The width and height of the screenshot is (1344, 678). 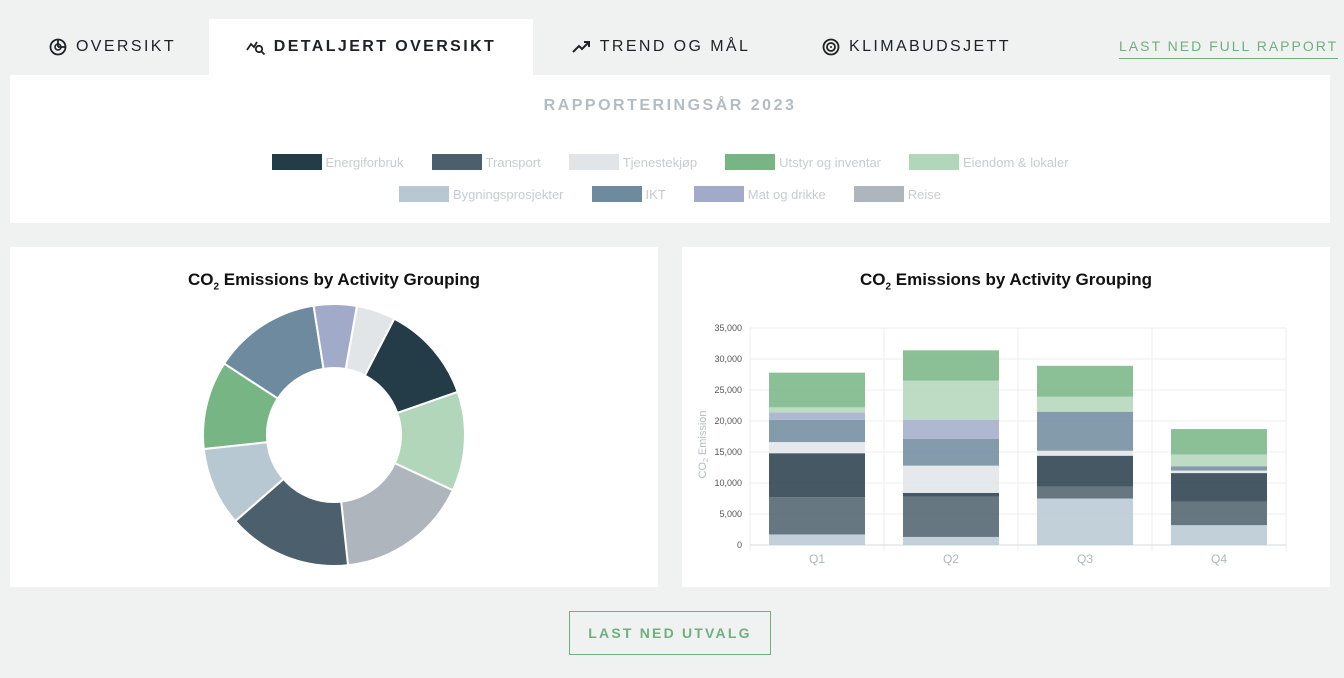 What do you see at coordinates (1219, 513) in the screenshot?
I see `bar-segment-transport-q4` at bounding box center [1219, 513].